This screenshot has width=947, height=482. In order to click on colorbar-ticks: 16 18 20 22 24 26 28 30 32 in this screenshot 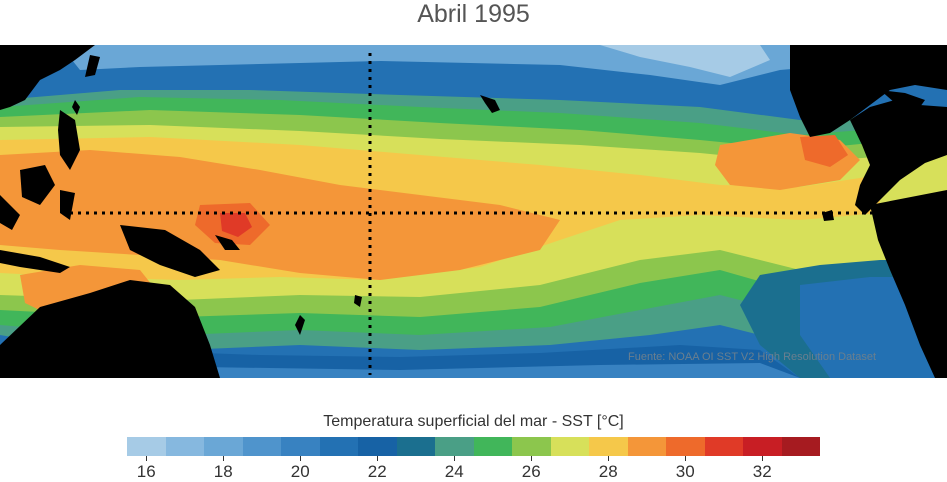, I will do `click(473, 468)`.